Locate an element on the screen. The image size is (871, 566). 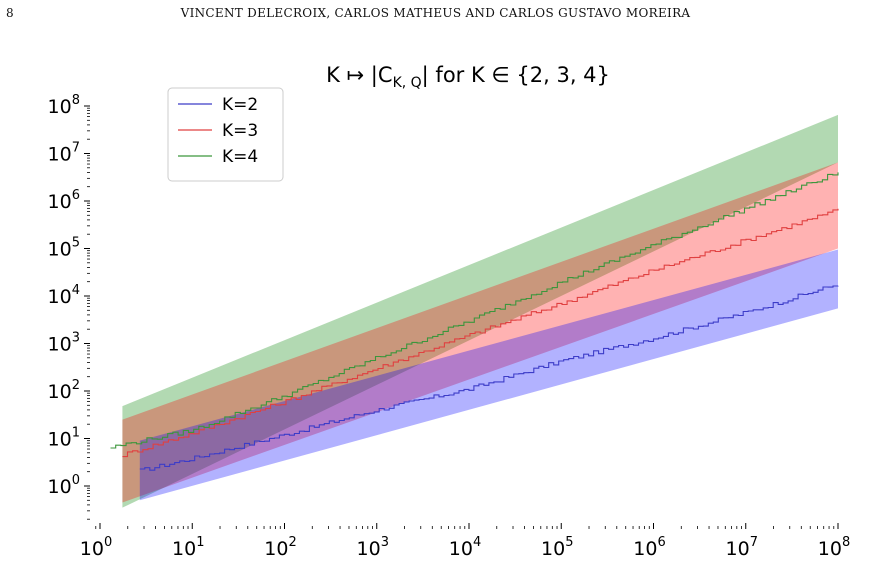
x-tick-exp: 1 is located at coordinates (200, 542).